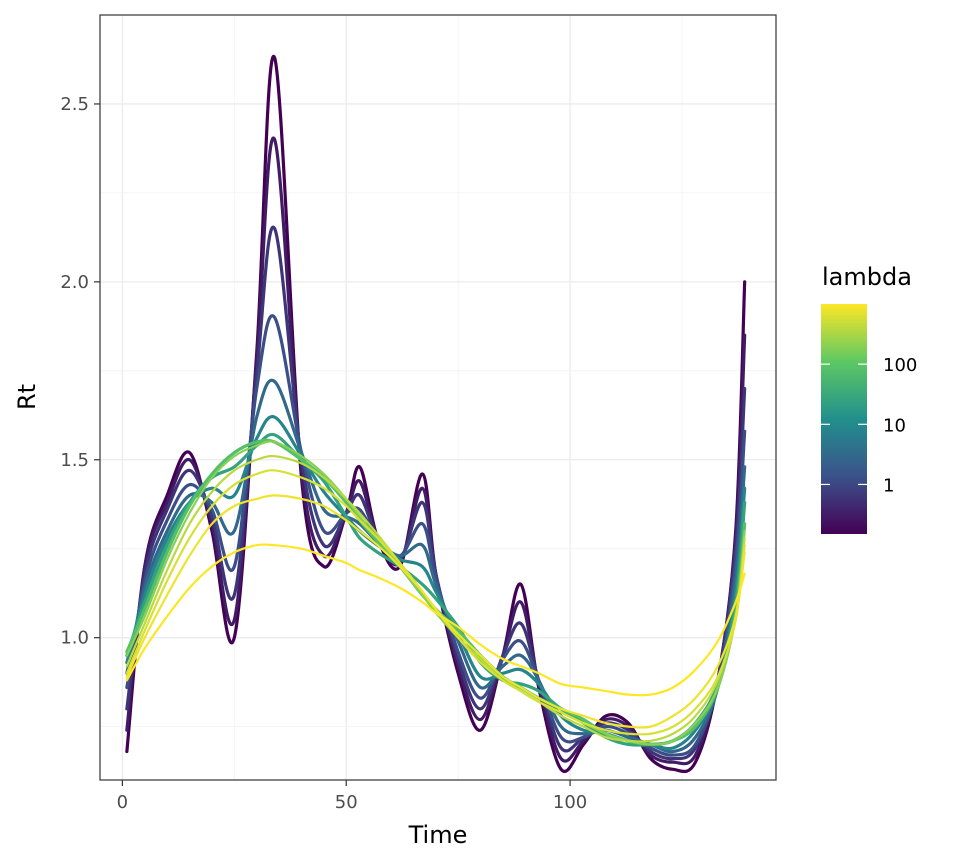  What do you see at coordinates (869, 425) in the screenshot?
I see `legend-ticks: 1 10 100` at bounding box center [869, 425].